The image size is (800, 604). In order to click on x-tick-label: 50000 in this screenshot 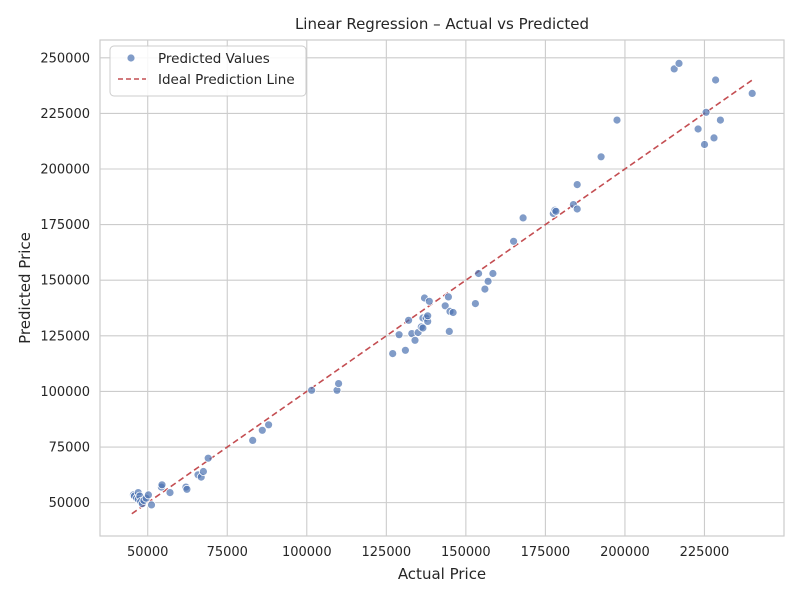, I will do `click(147, 552)`.